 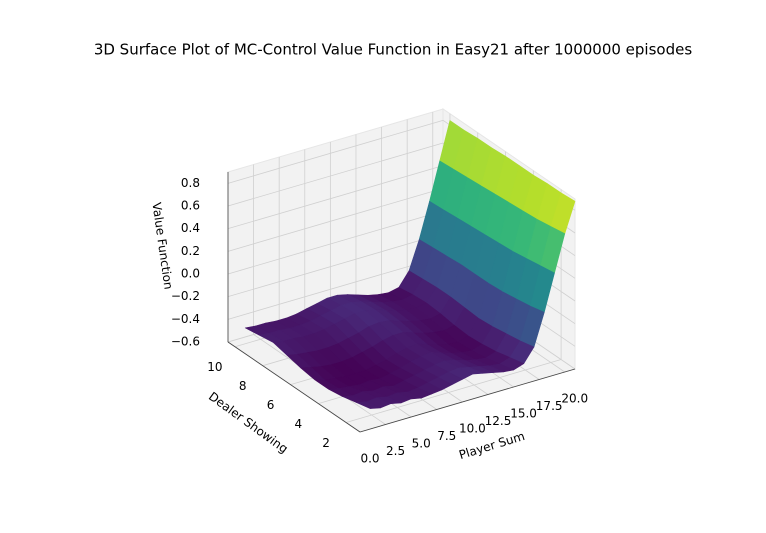 I want to click on y-tick-label: 2, so click(x=326, y=443).